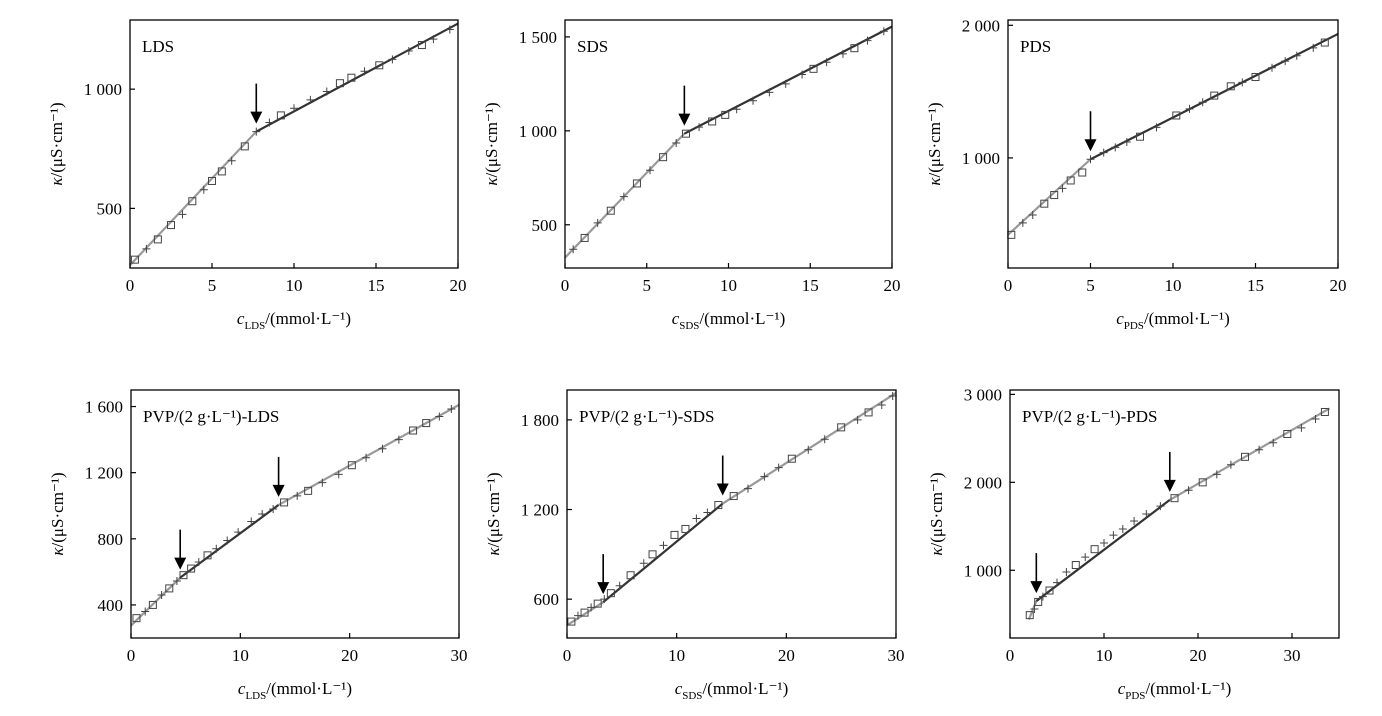 Image resolution: width=1382 pixels, height=716 pixels. Describe the element at coordinates (1174, 514) in the screenshot. I see `chart-5-plot-frame` at that location.